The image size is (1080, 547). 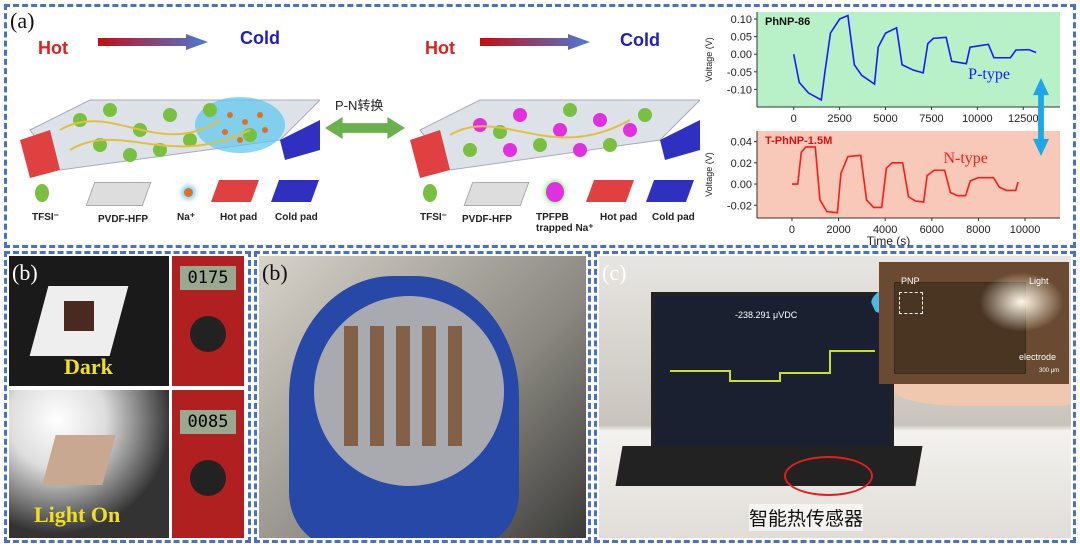 I want to click on panel-a-label: (a), so click(x=22, y=20).